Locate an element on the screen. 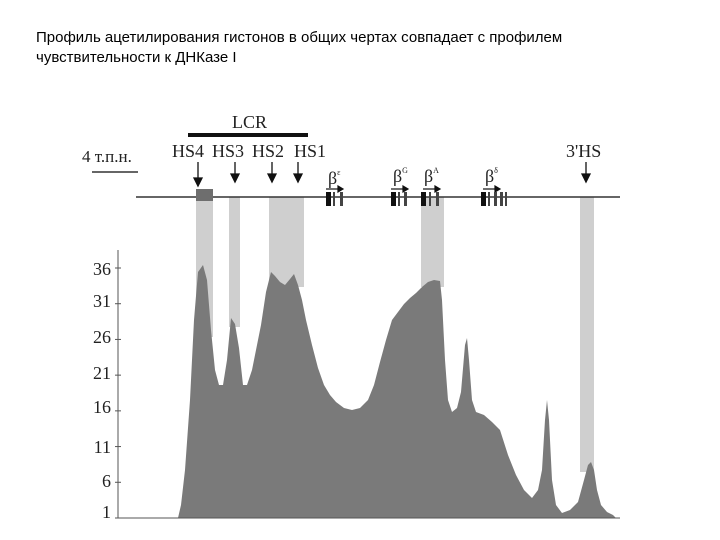  y-tick-label-6: 6 is located at coordinates (106, 481).